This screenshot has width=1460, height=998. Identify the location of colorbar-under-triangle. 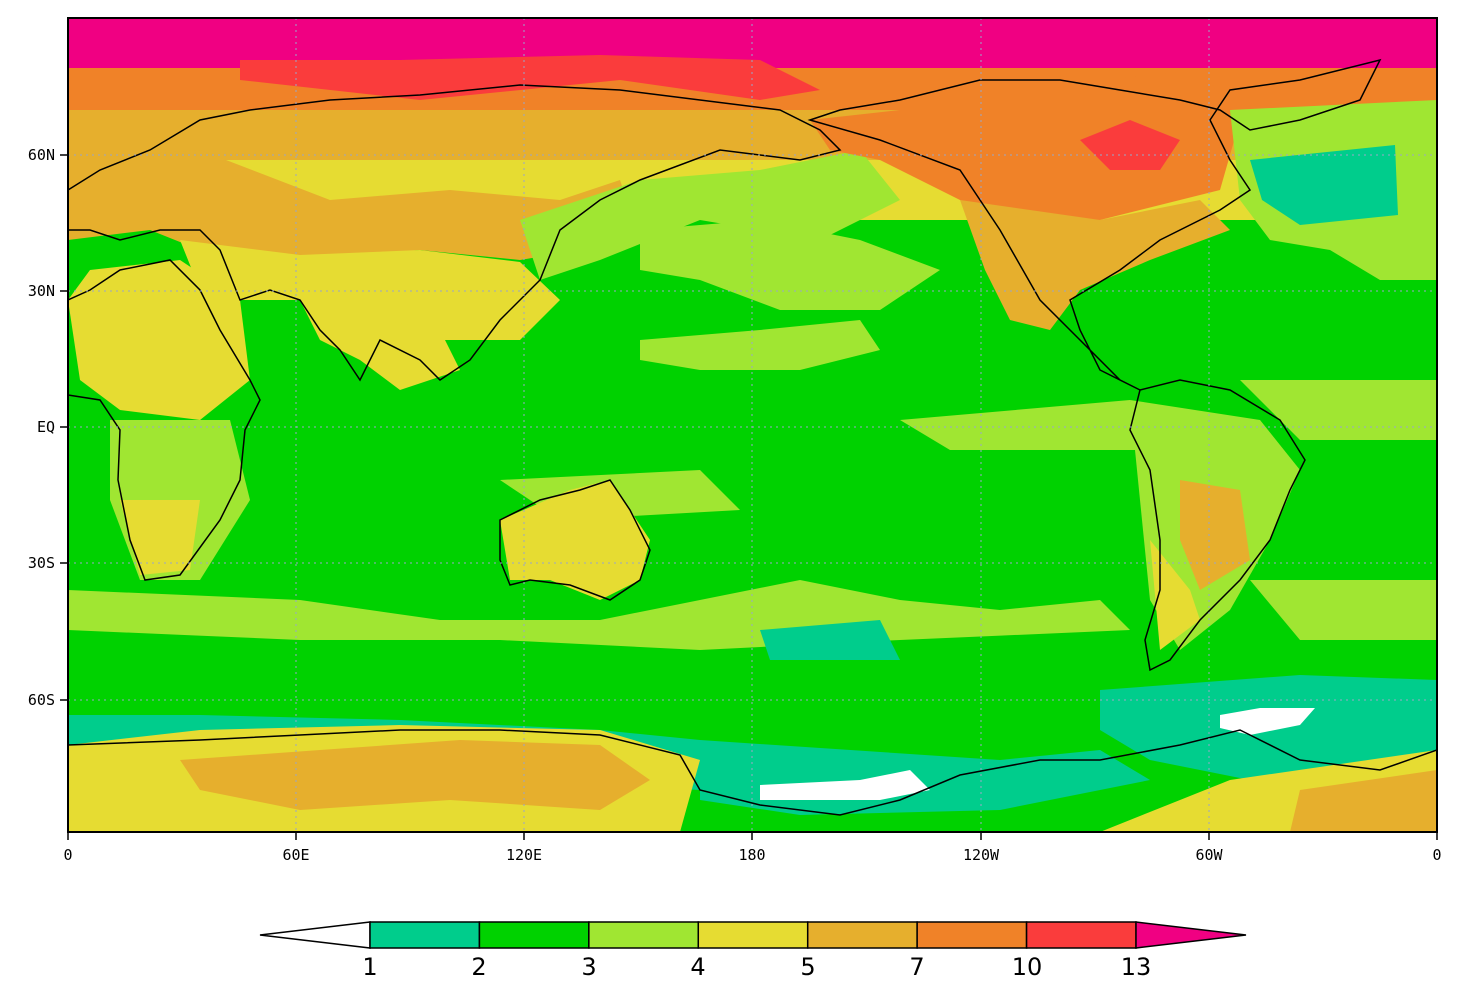
(315, 935).